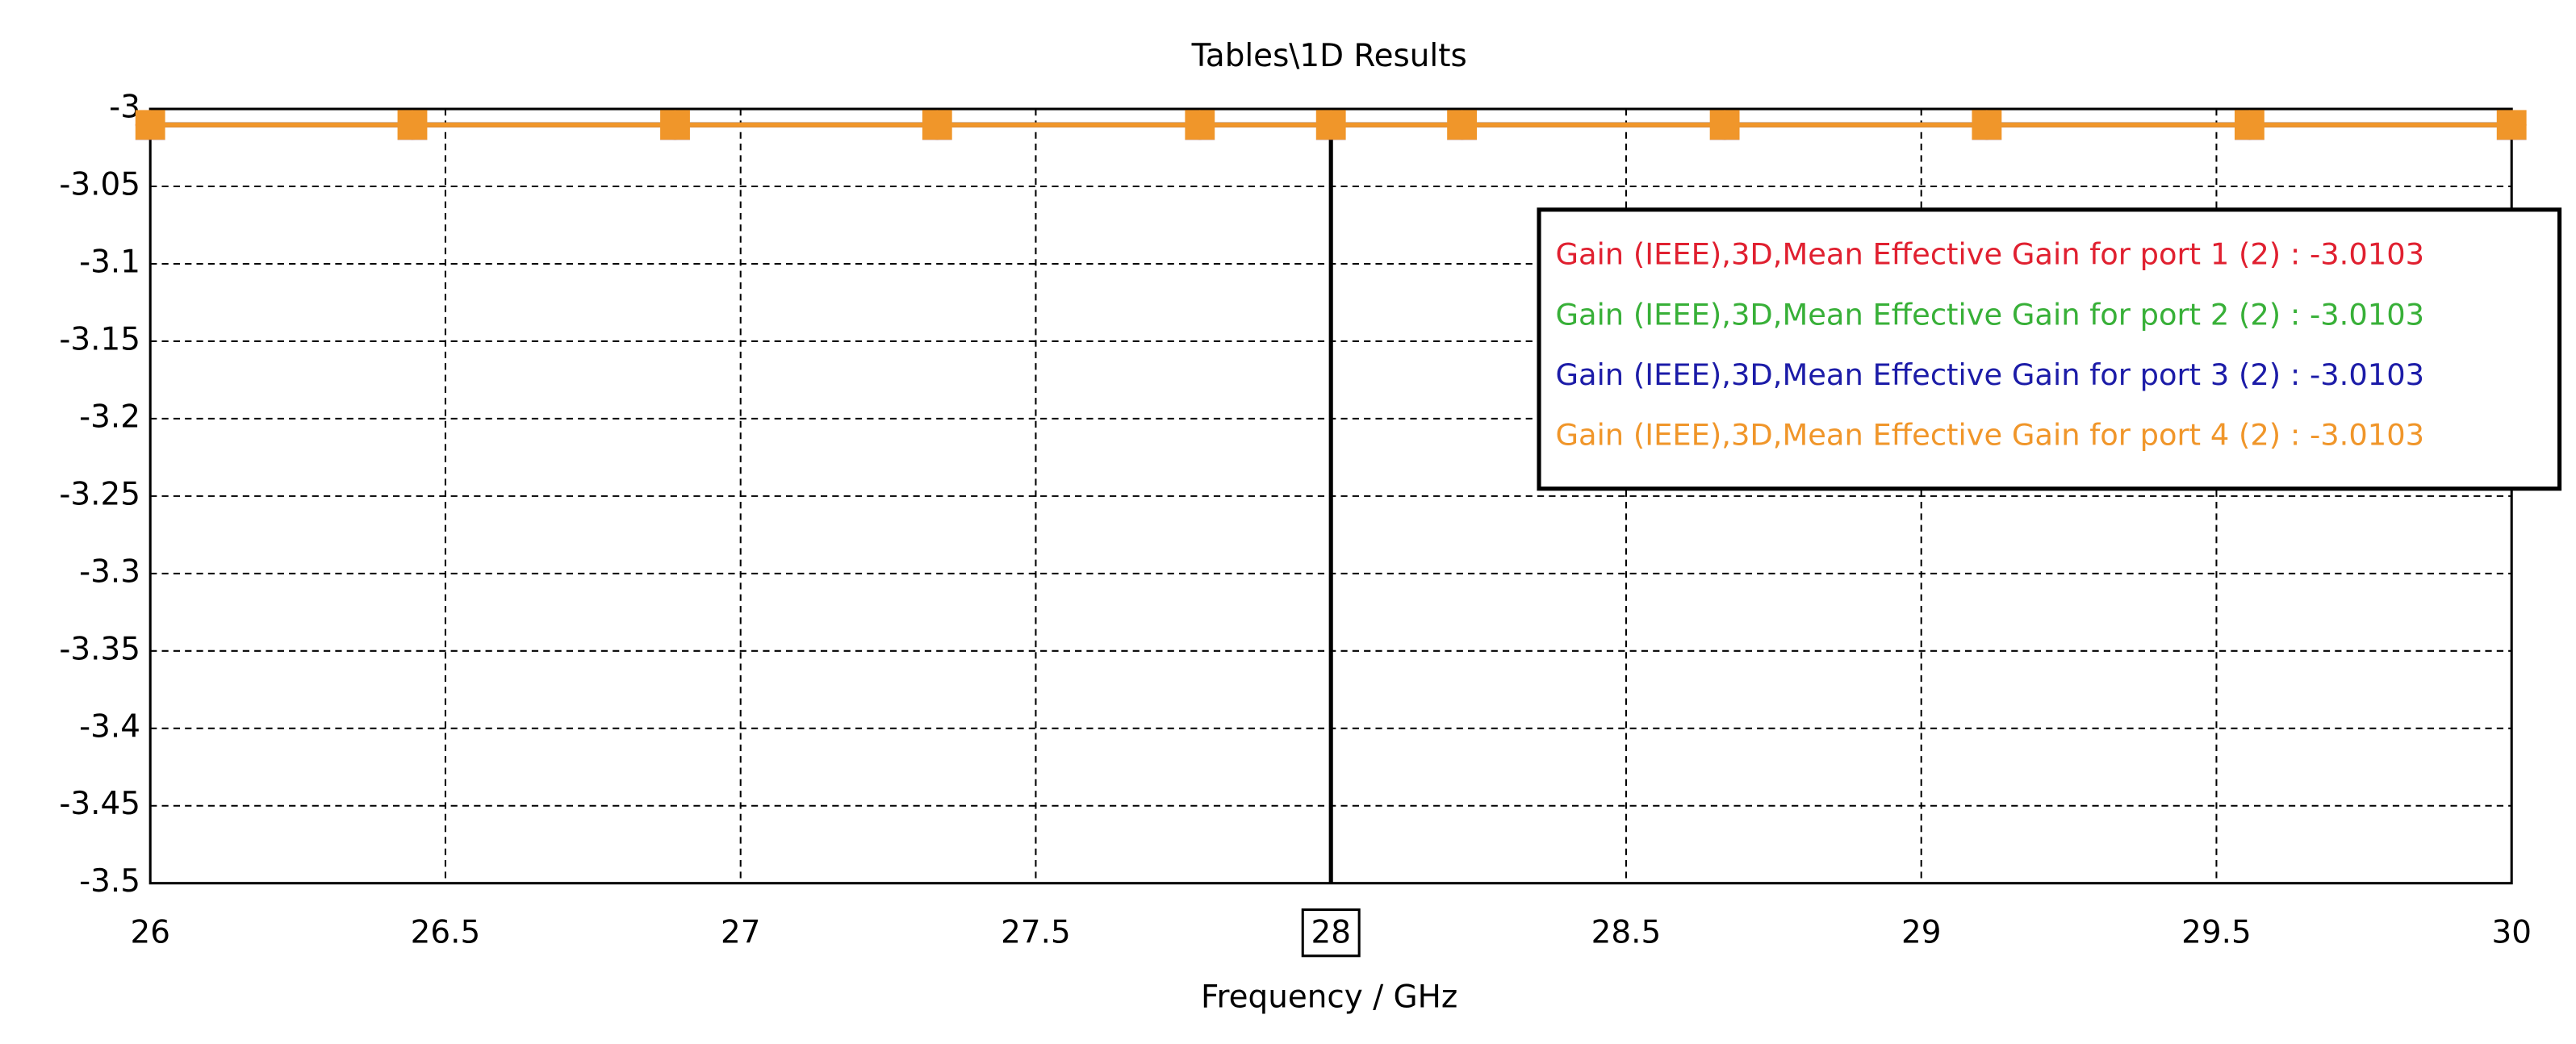 This screenshot has width=2576, height=1044. Describe the element at coordinates (149, 933) in the screenshot. I see `x-tick-label: 26` at that location.